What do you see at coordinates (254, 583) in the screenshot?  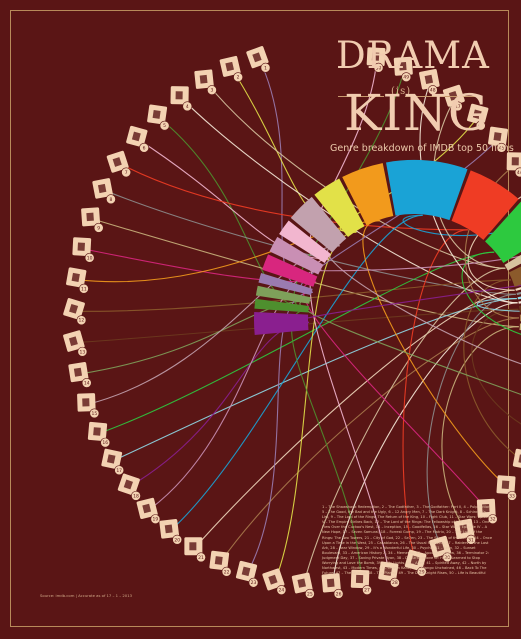 I see `film-rank-label: 23` at bounding box center [254, 583].